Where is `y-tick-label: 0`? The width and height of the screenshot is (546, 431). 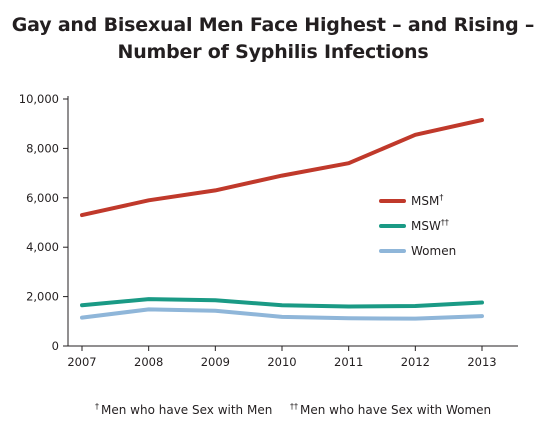
y-tick-label: 0 is located at coordinates (55, 346).